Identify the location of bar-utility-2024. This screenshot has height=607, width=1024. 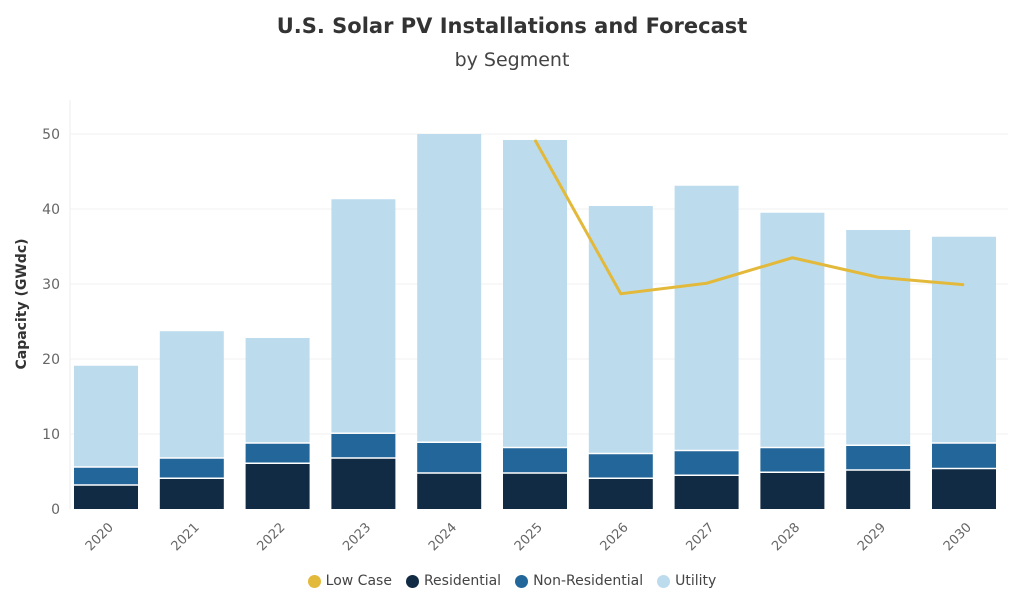
(449, 288).